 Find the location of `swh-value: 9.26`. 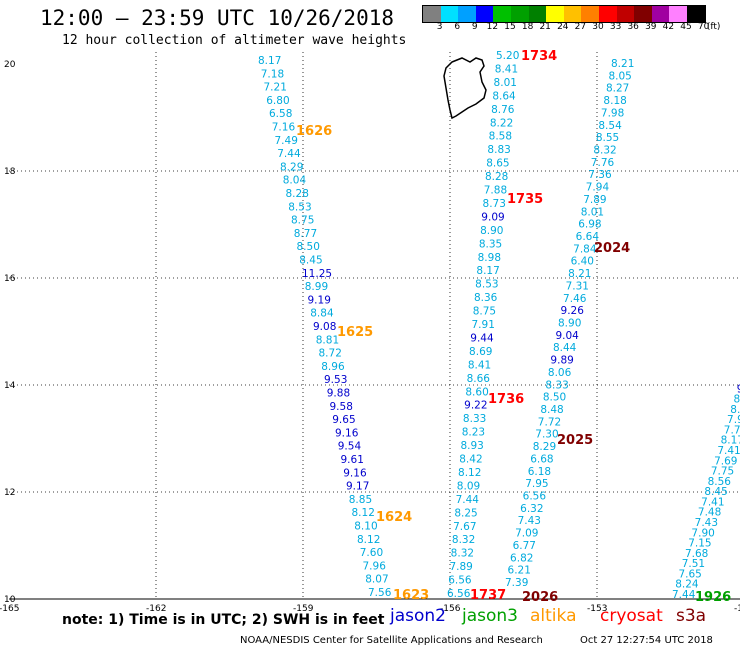

swh-value: 9.26 is located at coordinates (573, 311).